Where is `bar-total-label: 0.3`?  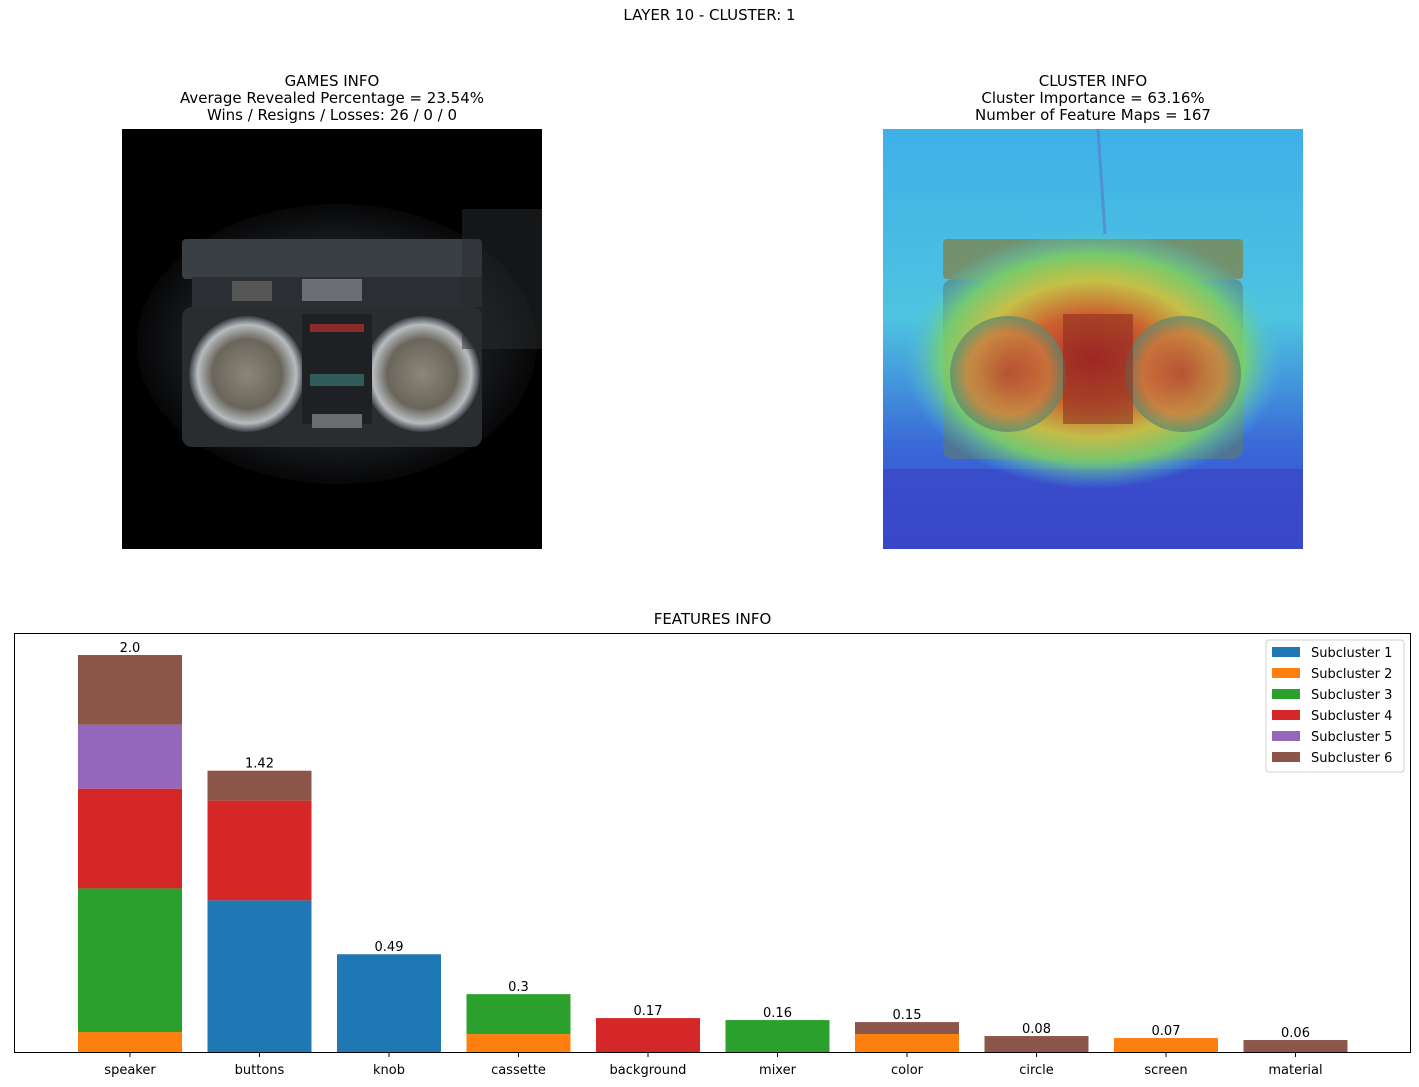 bar-total-label: 0.3 is located at coordinates (518, 987).